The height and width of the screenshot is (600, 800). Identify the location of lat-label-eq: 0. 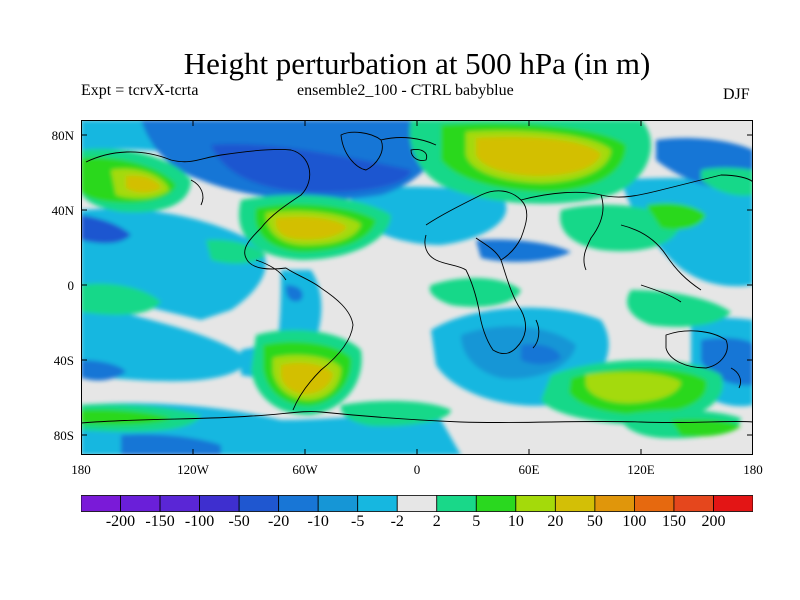
(71, 285).